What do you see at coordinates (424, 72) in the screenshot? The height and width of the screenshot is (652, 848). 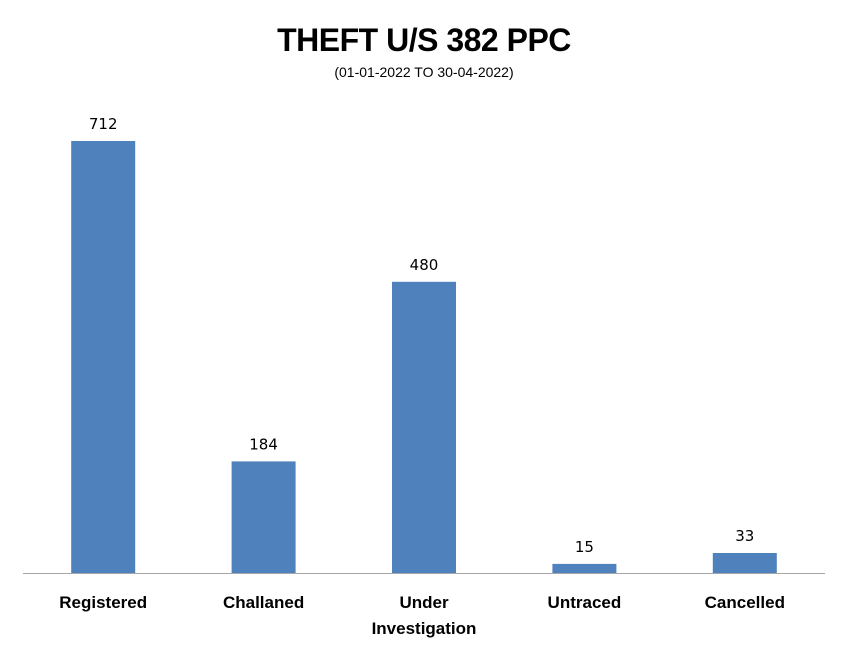 I see `chart-subtitle: (01-01-2022 TO 30-04-2022)` at bounding box center [424, 72].